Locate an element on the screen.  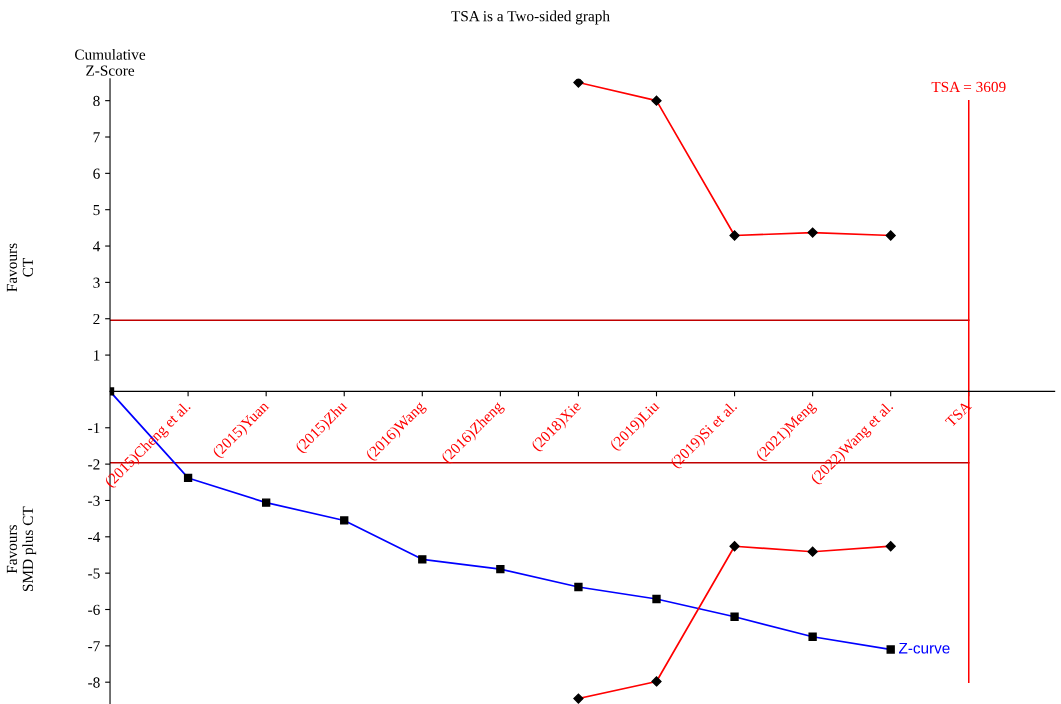
y-tick-label: -8 is located at coordinates (94, 682).